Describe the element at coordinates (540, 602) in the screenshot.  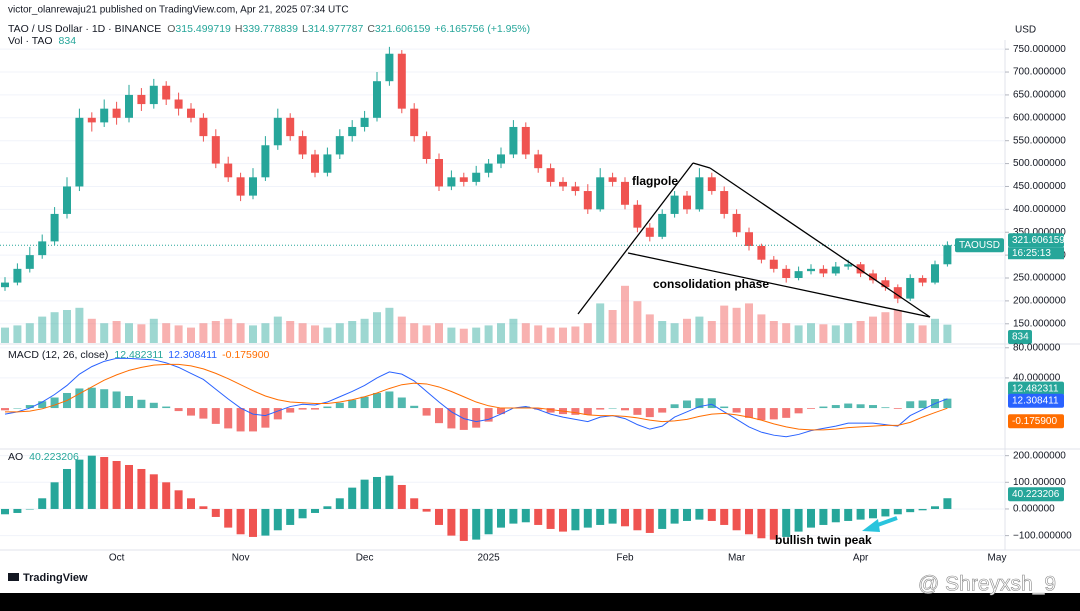
I see `bottom-band` at that location.